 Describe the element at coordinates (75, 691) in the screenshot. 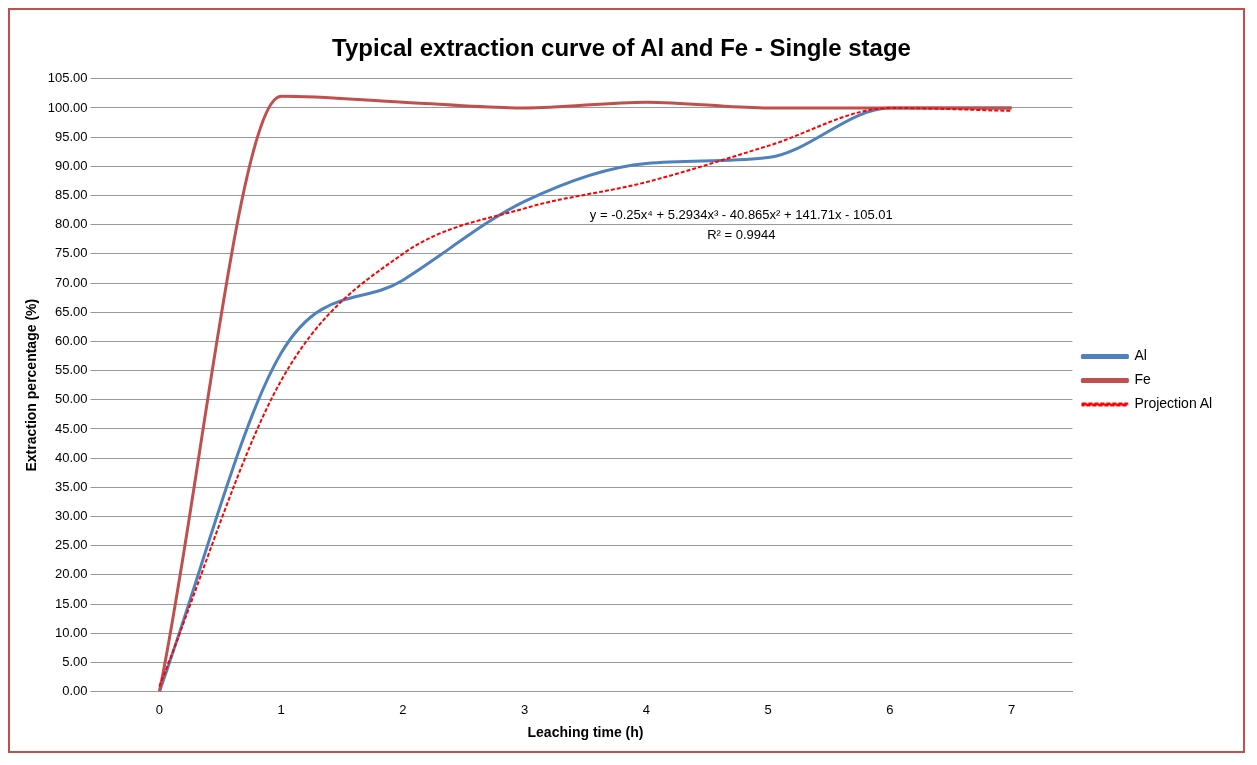

I see `y-tick-label: 0.00` at that location.